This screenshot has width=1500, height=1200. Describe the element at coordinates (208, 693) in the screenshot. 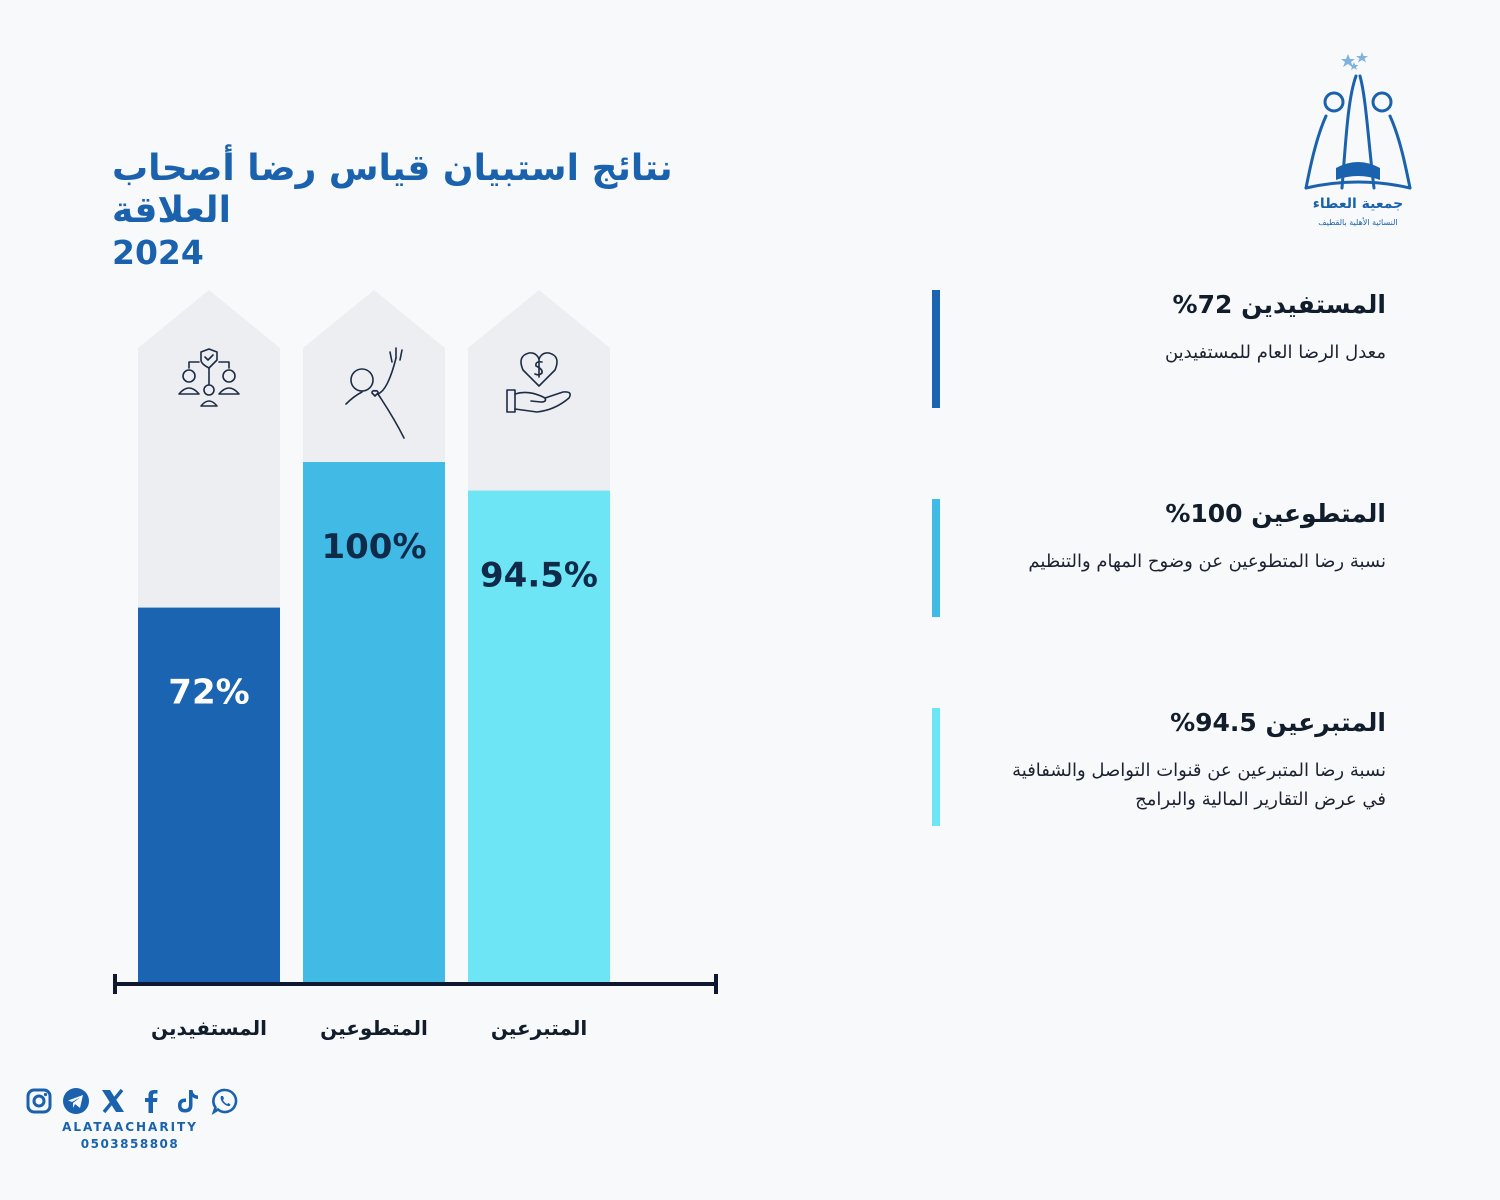

I see `data-label: 72%` at that location.